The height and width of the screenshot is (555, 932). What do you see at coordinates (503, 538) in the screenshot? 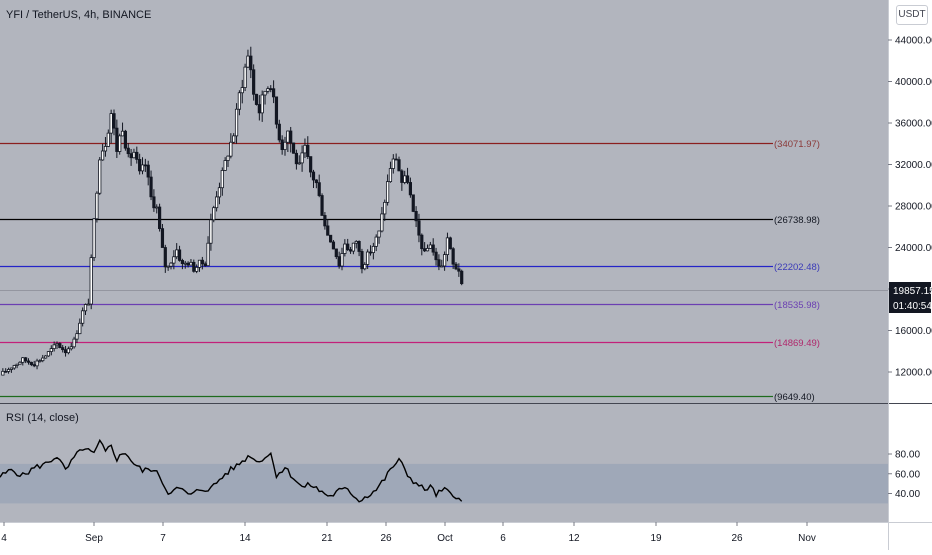
I see `time-axis-label: 6` at bounding box center [503, 538].